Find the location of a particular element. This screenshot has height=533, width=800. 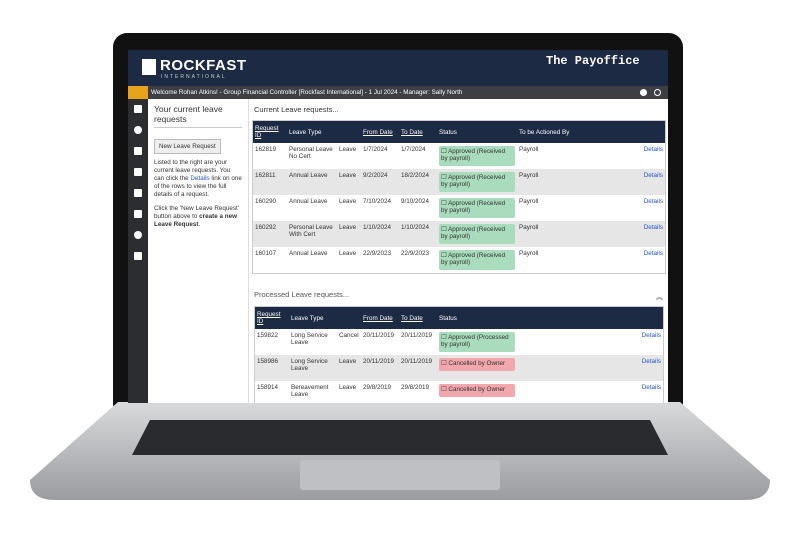

menu-button is located at coordinates (138, 92).